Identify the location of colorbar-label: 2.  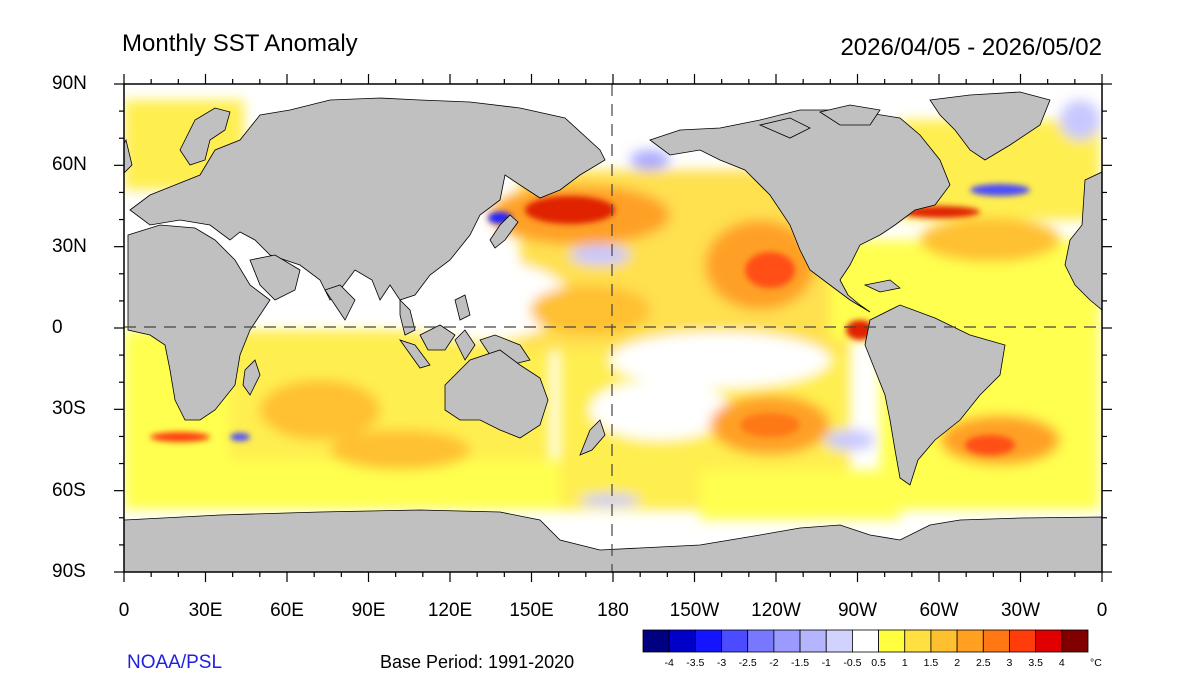
(957, 663).